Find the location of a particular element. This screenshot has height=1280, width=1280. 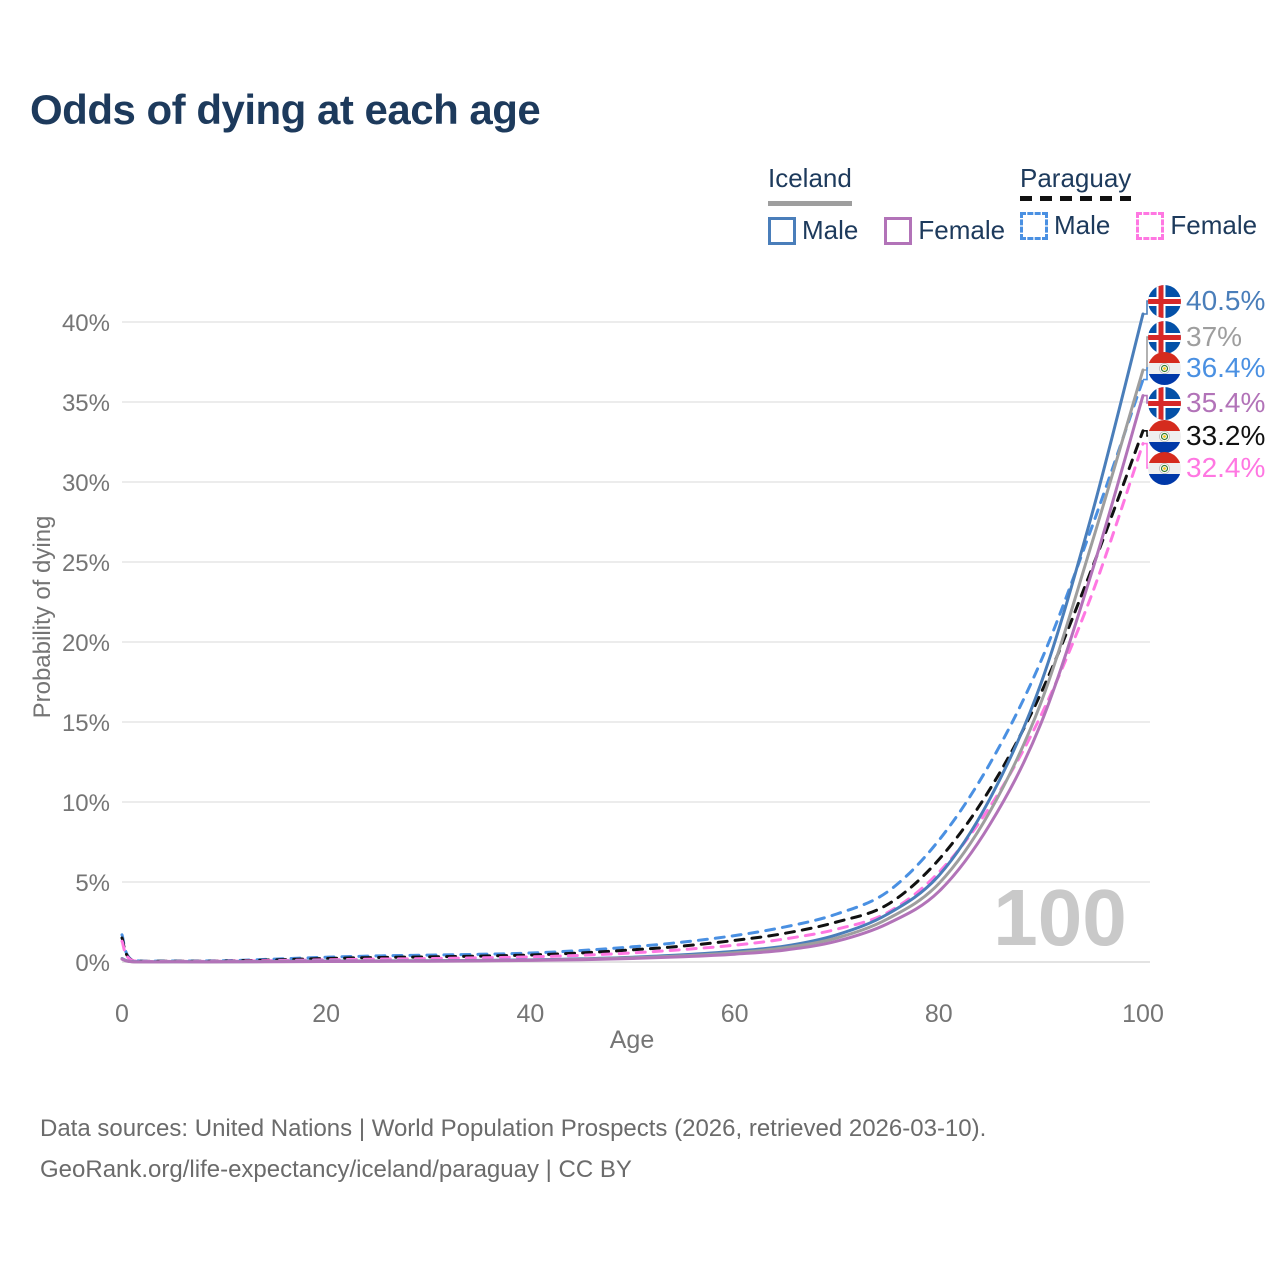

y-tick-20%: 20% is located at coordinates (86, 643).